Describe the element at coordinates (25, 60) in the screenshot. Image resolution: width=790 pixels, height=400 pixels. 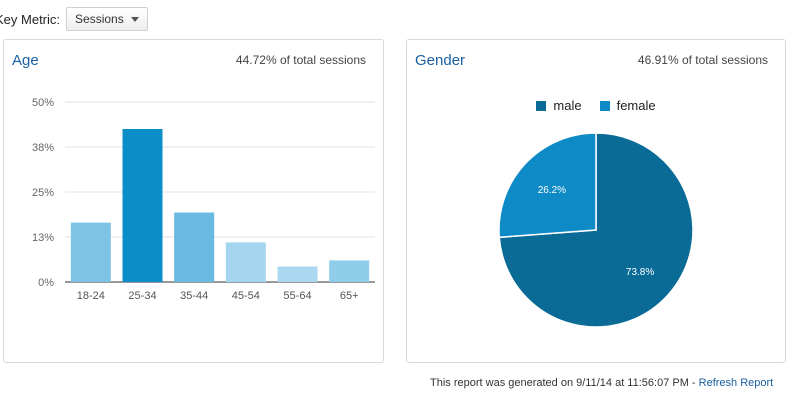
I see `age-card-title: Age` at that location.